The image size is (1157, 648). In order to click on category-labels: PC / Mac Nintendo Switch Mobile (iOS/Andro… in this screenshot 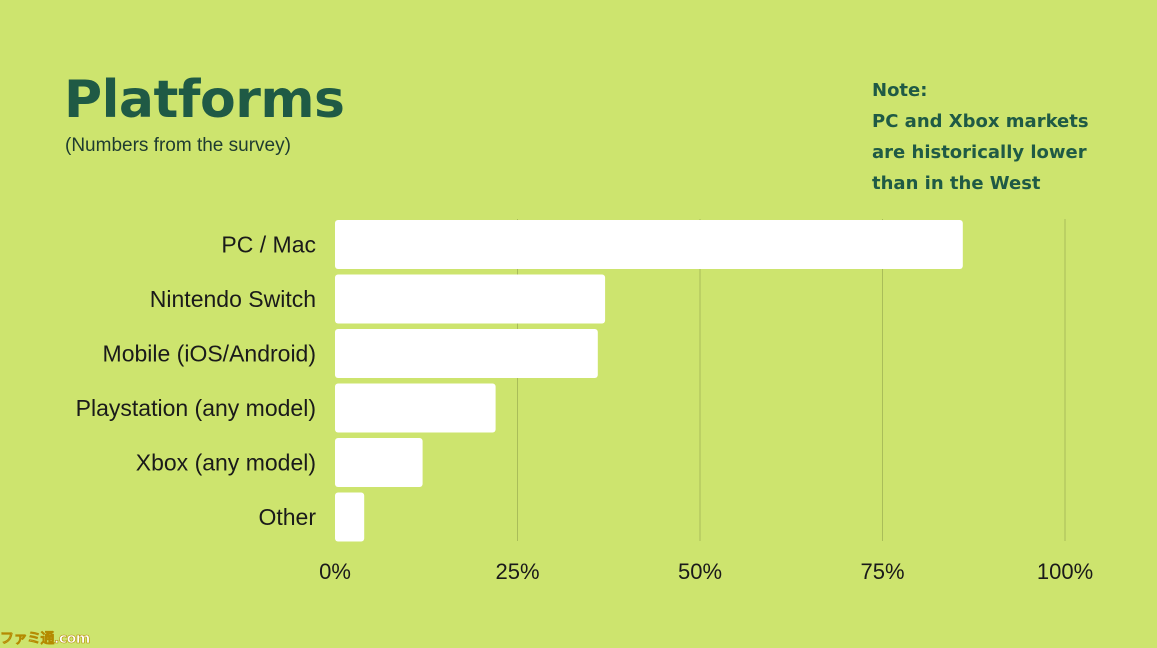, I will do `click(196, 381)`.